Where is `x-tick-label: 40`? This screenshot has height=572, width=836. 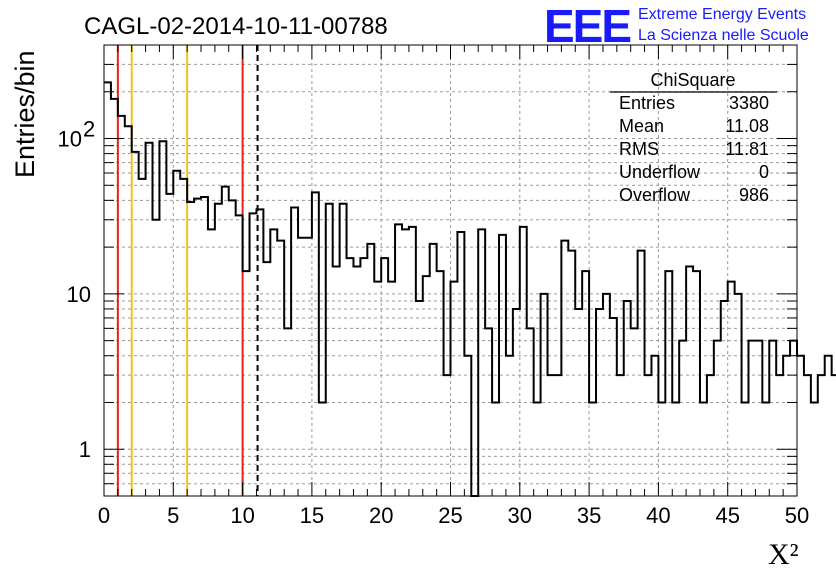
x-tick-label: 40 is located at coordinates (658, 515).